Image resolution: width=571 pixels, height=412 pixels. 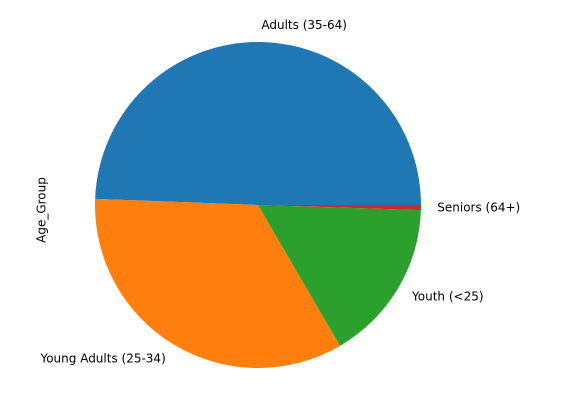 I want to click on slice-label: Young Adults (25-34), so click(x=102, y=358).